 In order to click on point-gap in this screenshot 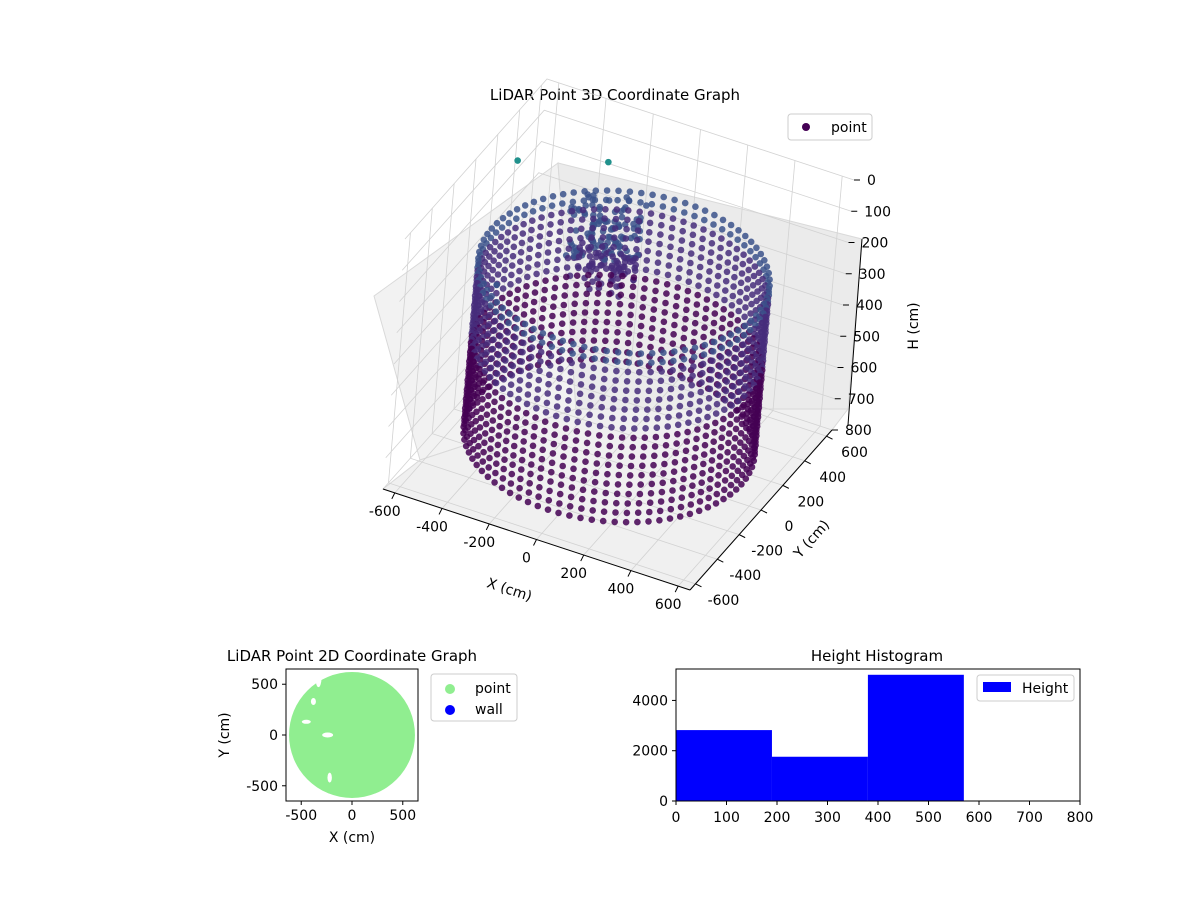, I will do `click(306, 721)`.